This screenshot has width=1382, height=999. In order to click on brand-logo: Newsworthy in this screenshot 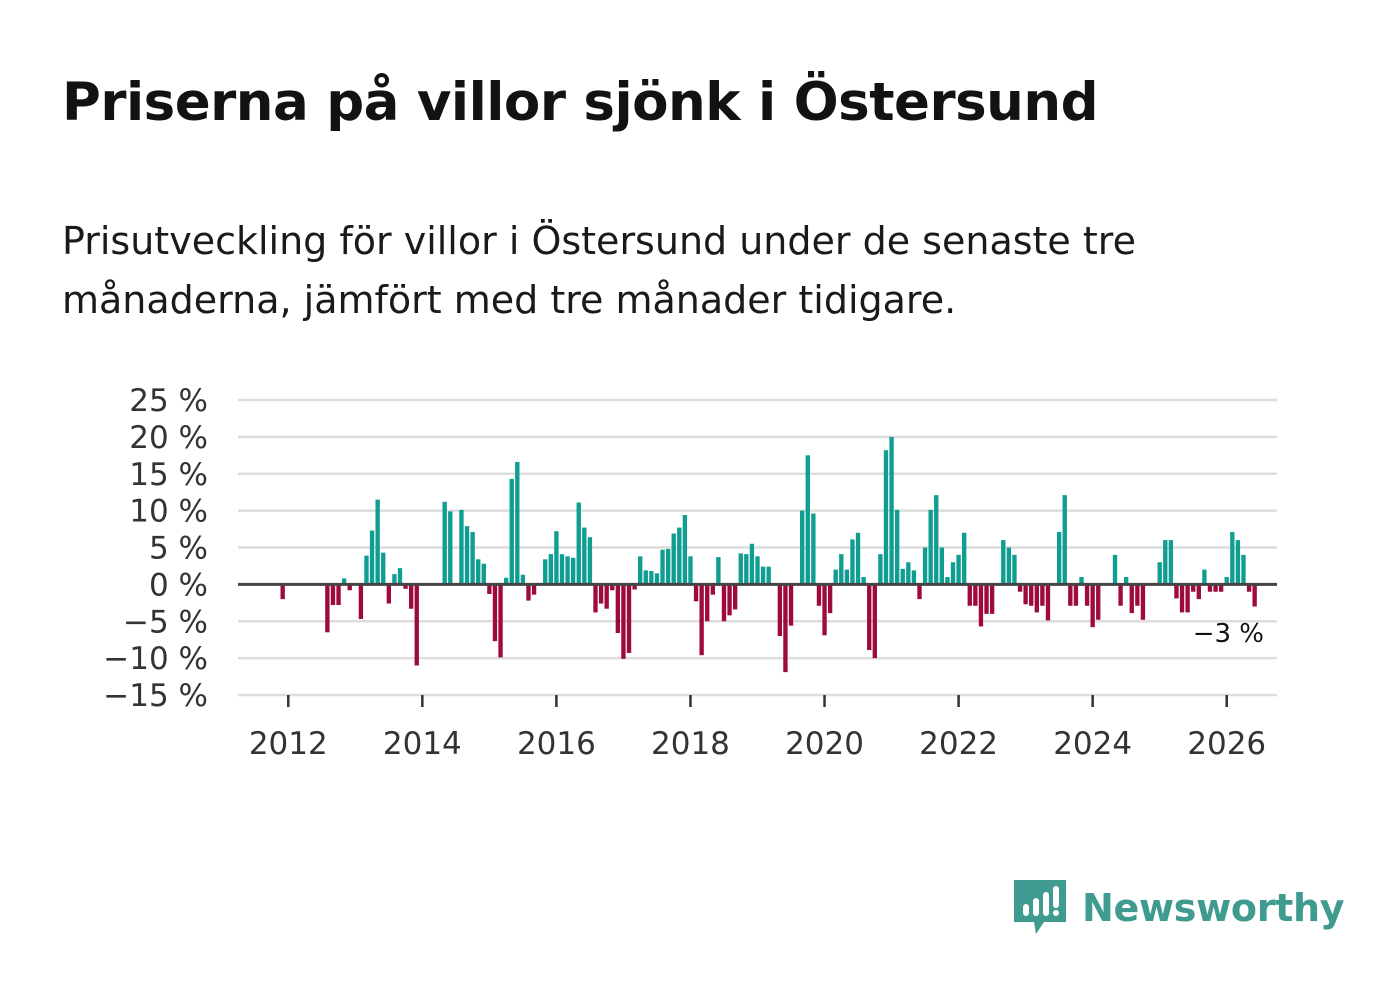, I will do `click(1177, 908)`.